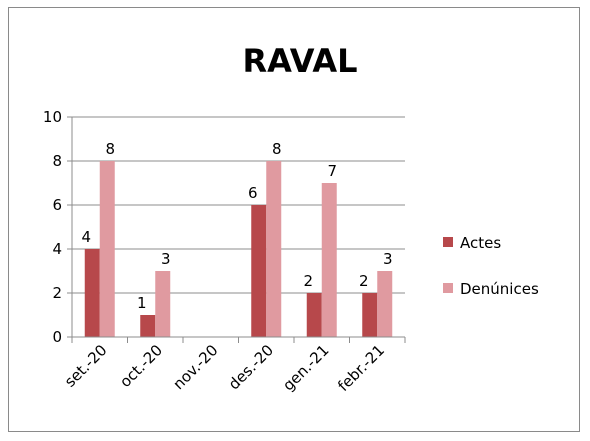  What do you see at coordinates (86, 237) in the screenshot?
I see `data-label: 4` at bounding box center [86, 237].